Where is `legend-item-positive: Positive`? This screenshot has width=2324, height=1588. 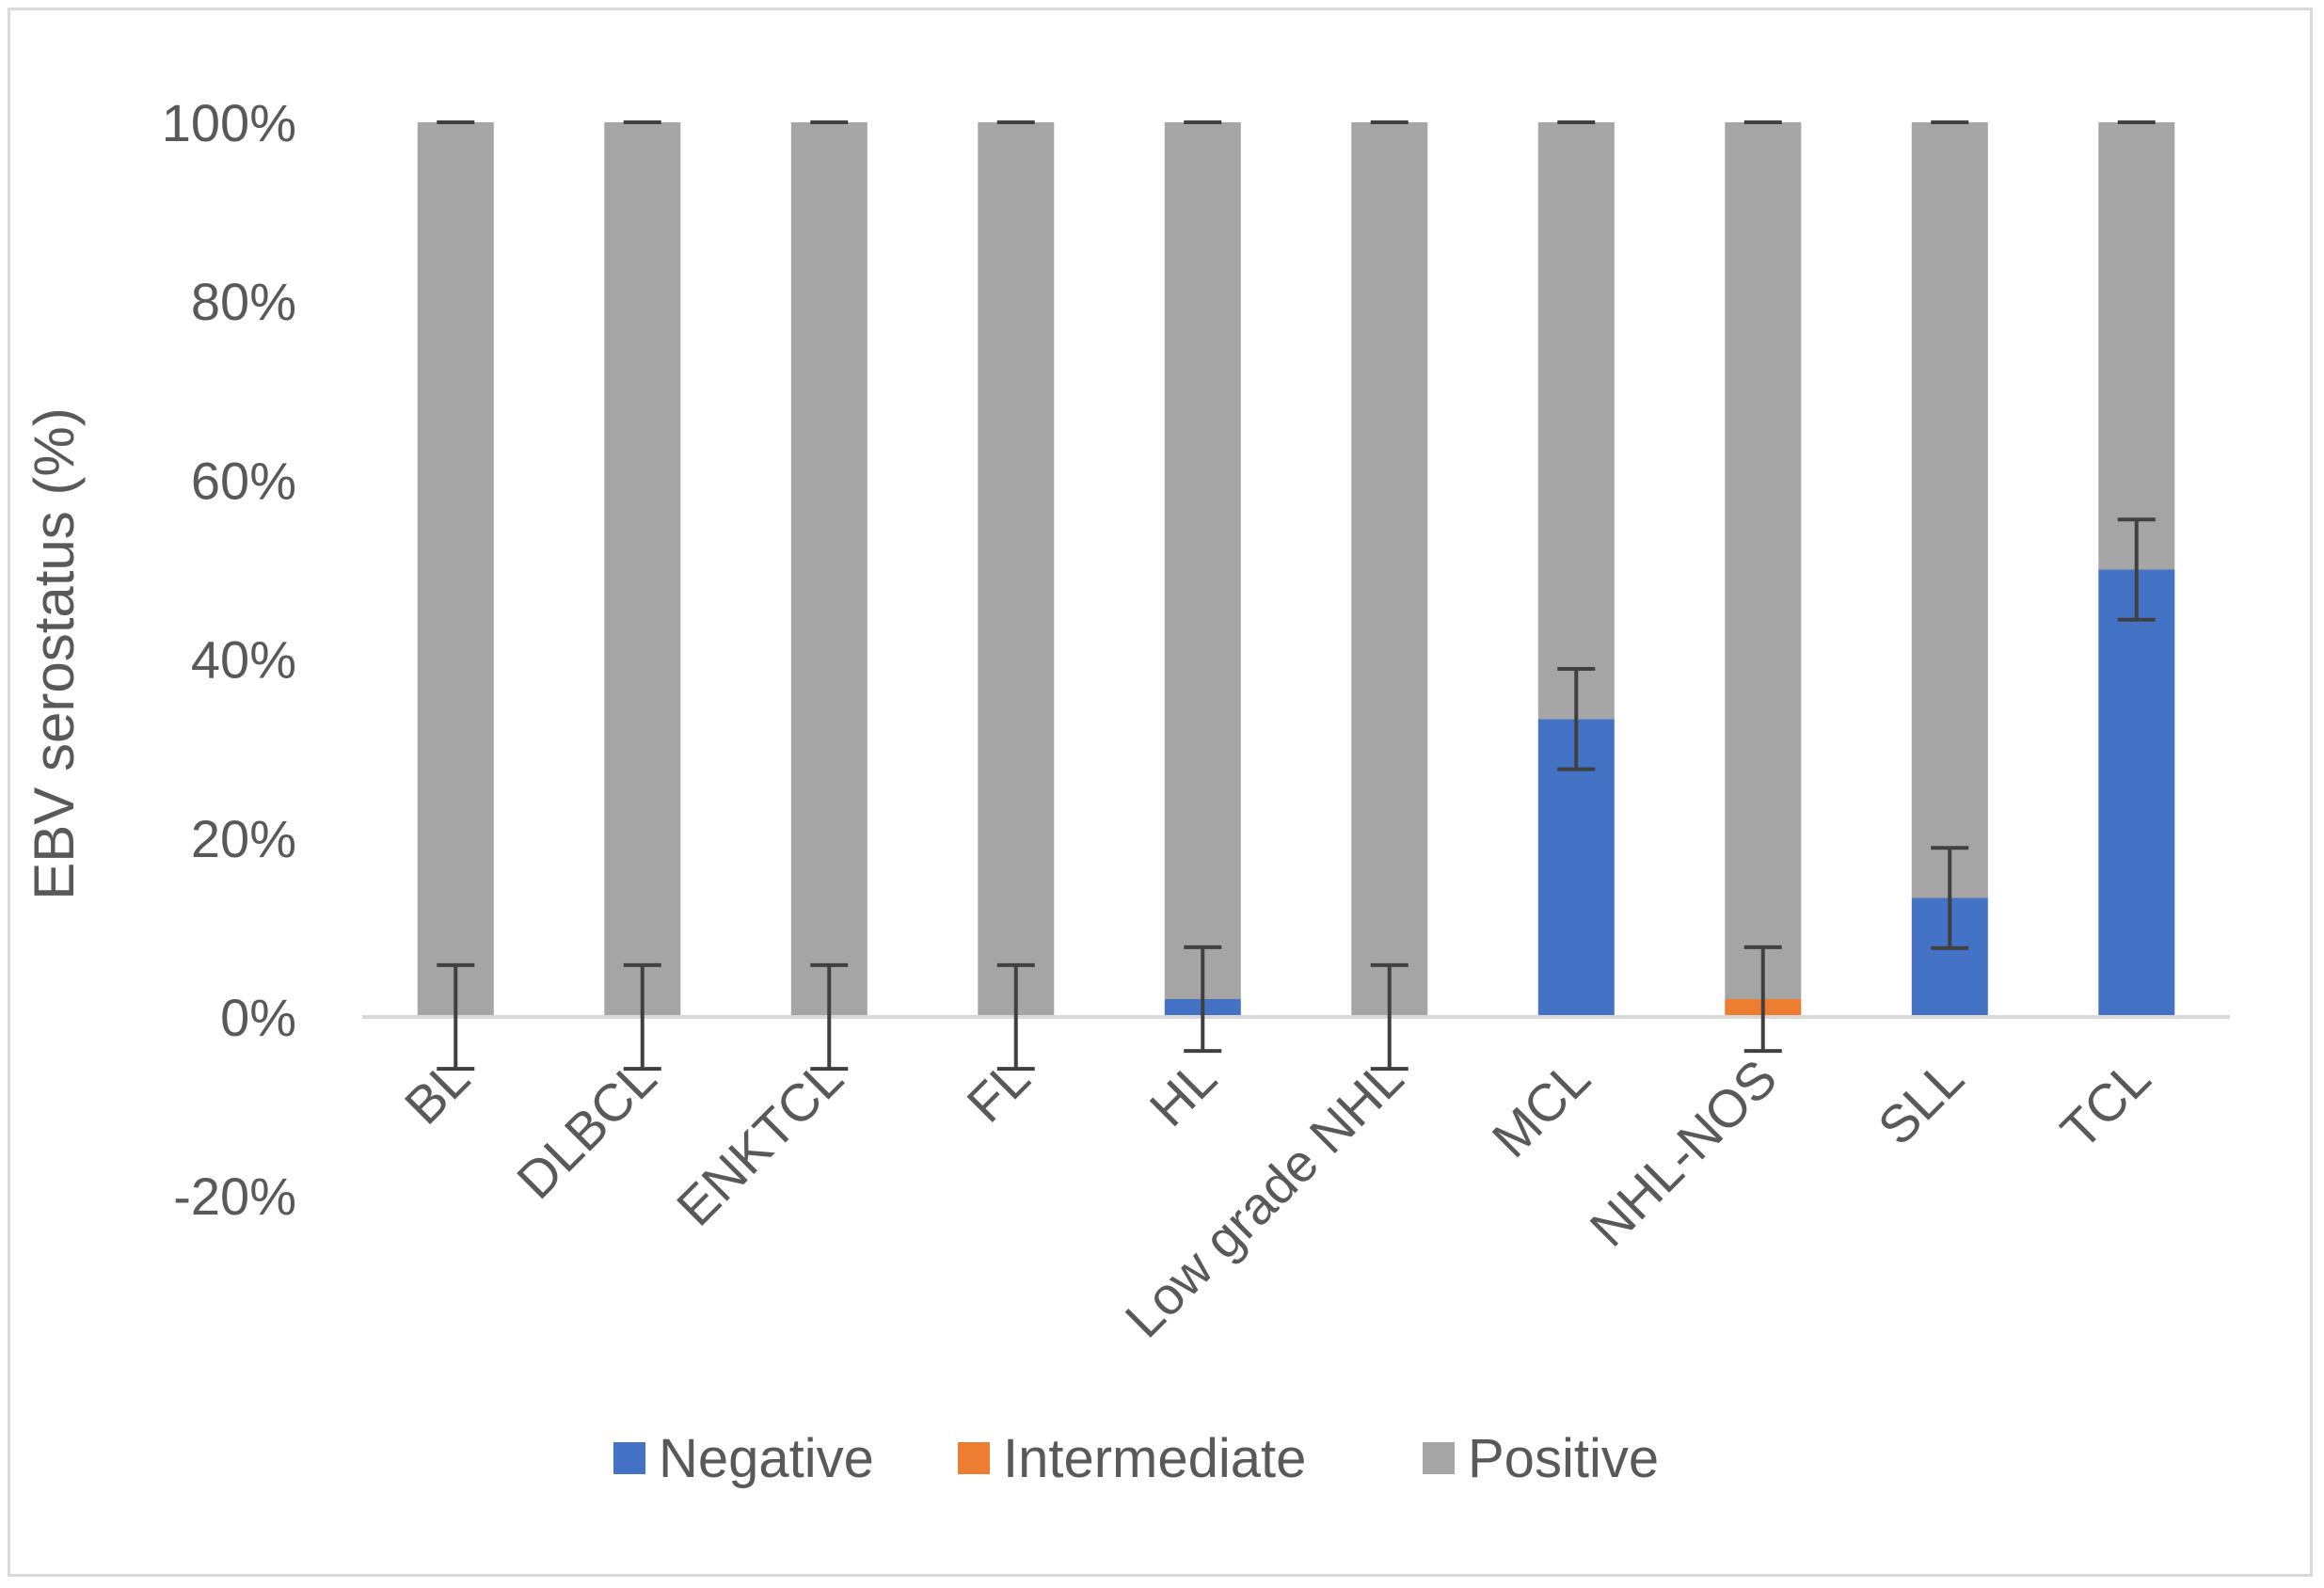
legend-item-positive: Positive is located at coordinates (1541, 1458).